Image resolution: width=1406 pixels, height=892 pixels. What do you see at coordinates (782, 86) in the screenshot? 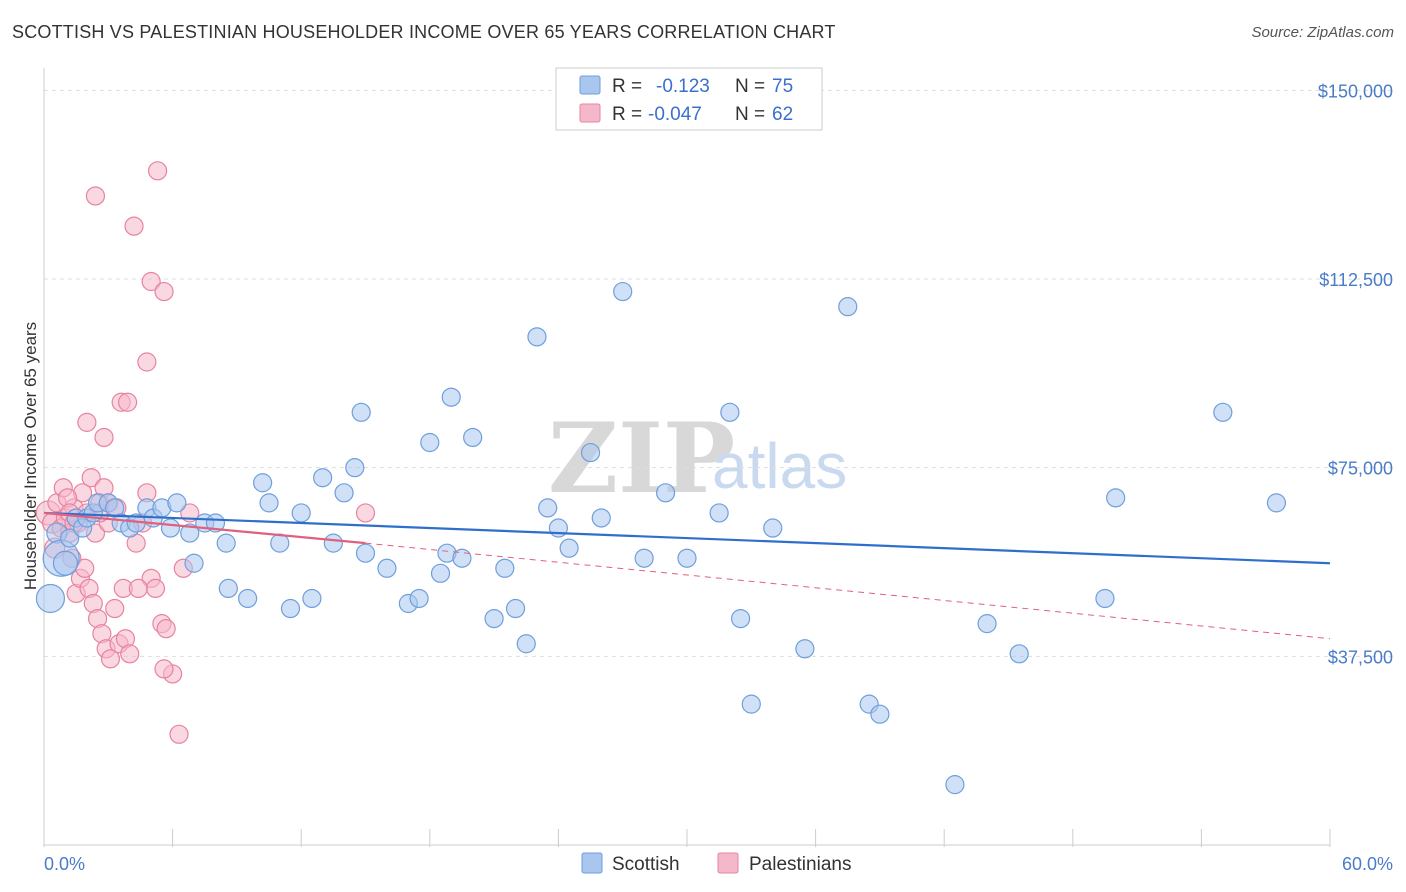
I see `legend-n-value-1: 75` at bounding box center [782, 86].